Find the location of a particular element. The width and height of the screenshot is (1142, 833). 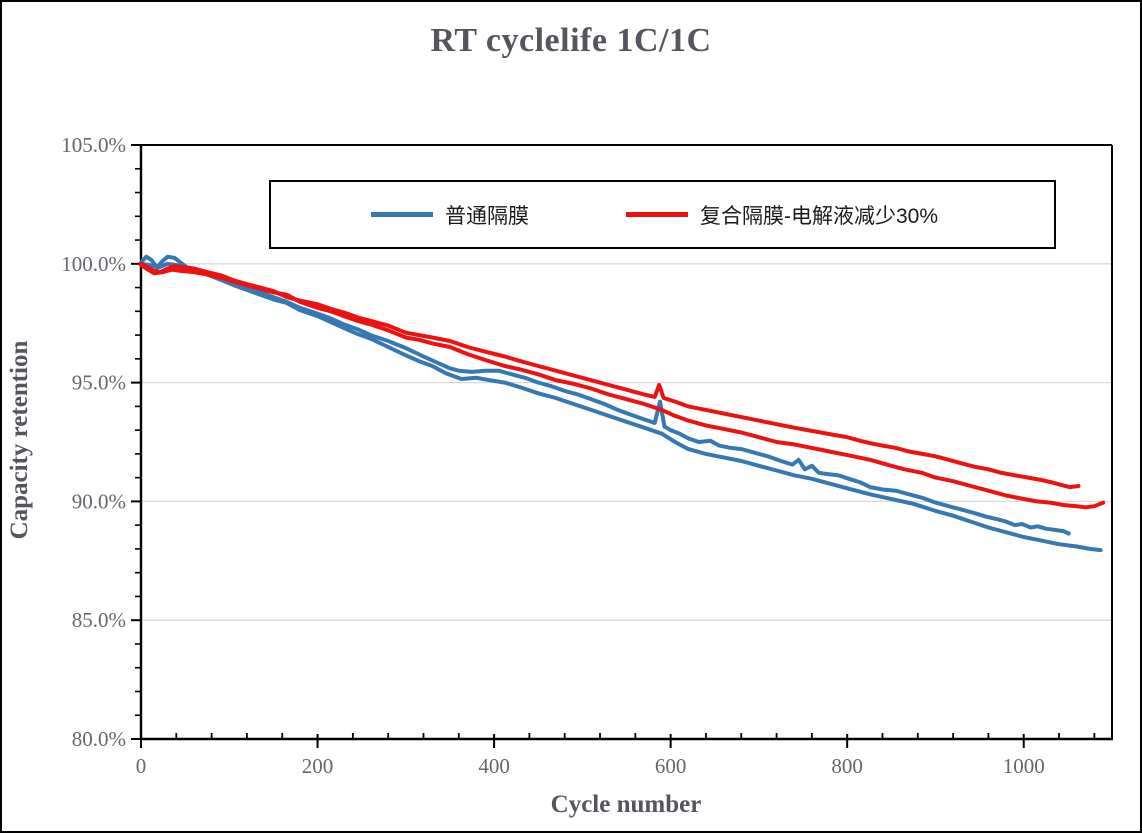

svg-text: 600 is located at coordinates (671, 766).